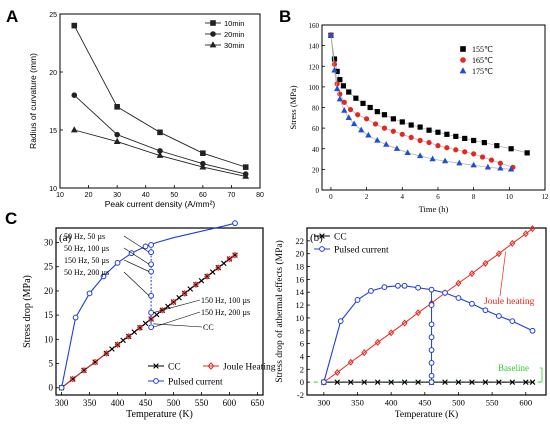  I want to click on y-axis-label: Stress drop (MPa), so click(27, 311).